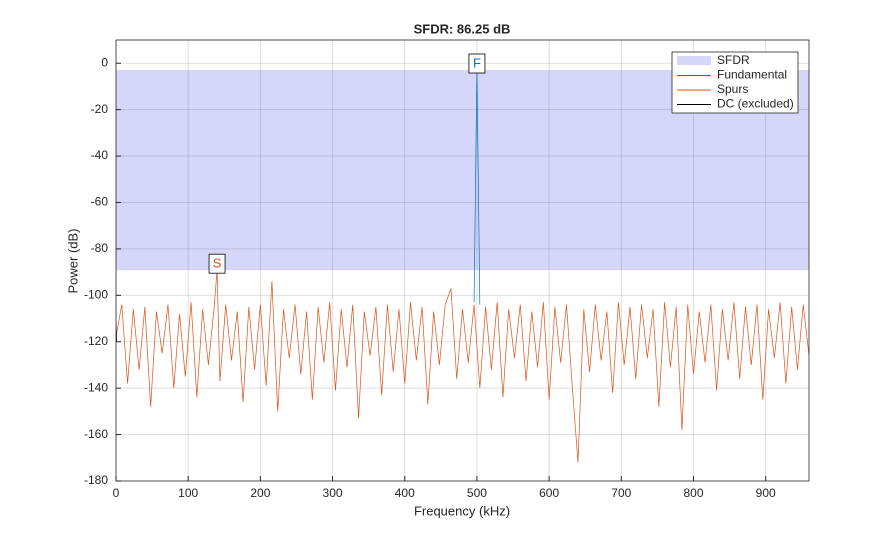  Describe the element at coordinates (694, 60) in the screenshot. I see `legend-swatch` at that location.